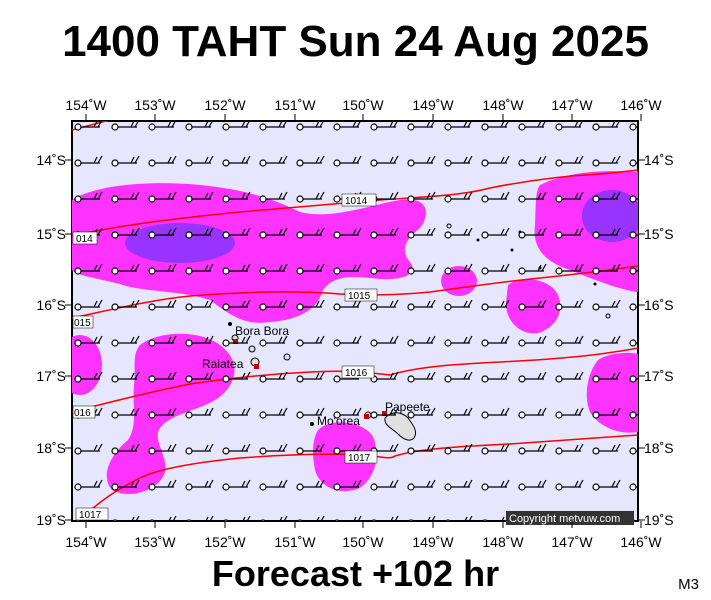 The width and height of the screenshot is (711, 600). What do you see at coordinates (51, 448) in the screenshot?
I see `lat-label-left: 18˚S` at bounding box center [51, 448].